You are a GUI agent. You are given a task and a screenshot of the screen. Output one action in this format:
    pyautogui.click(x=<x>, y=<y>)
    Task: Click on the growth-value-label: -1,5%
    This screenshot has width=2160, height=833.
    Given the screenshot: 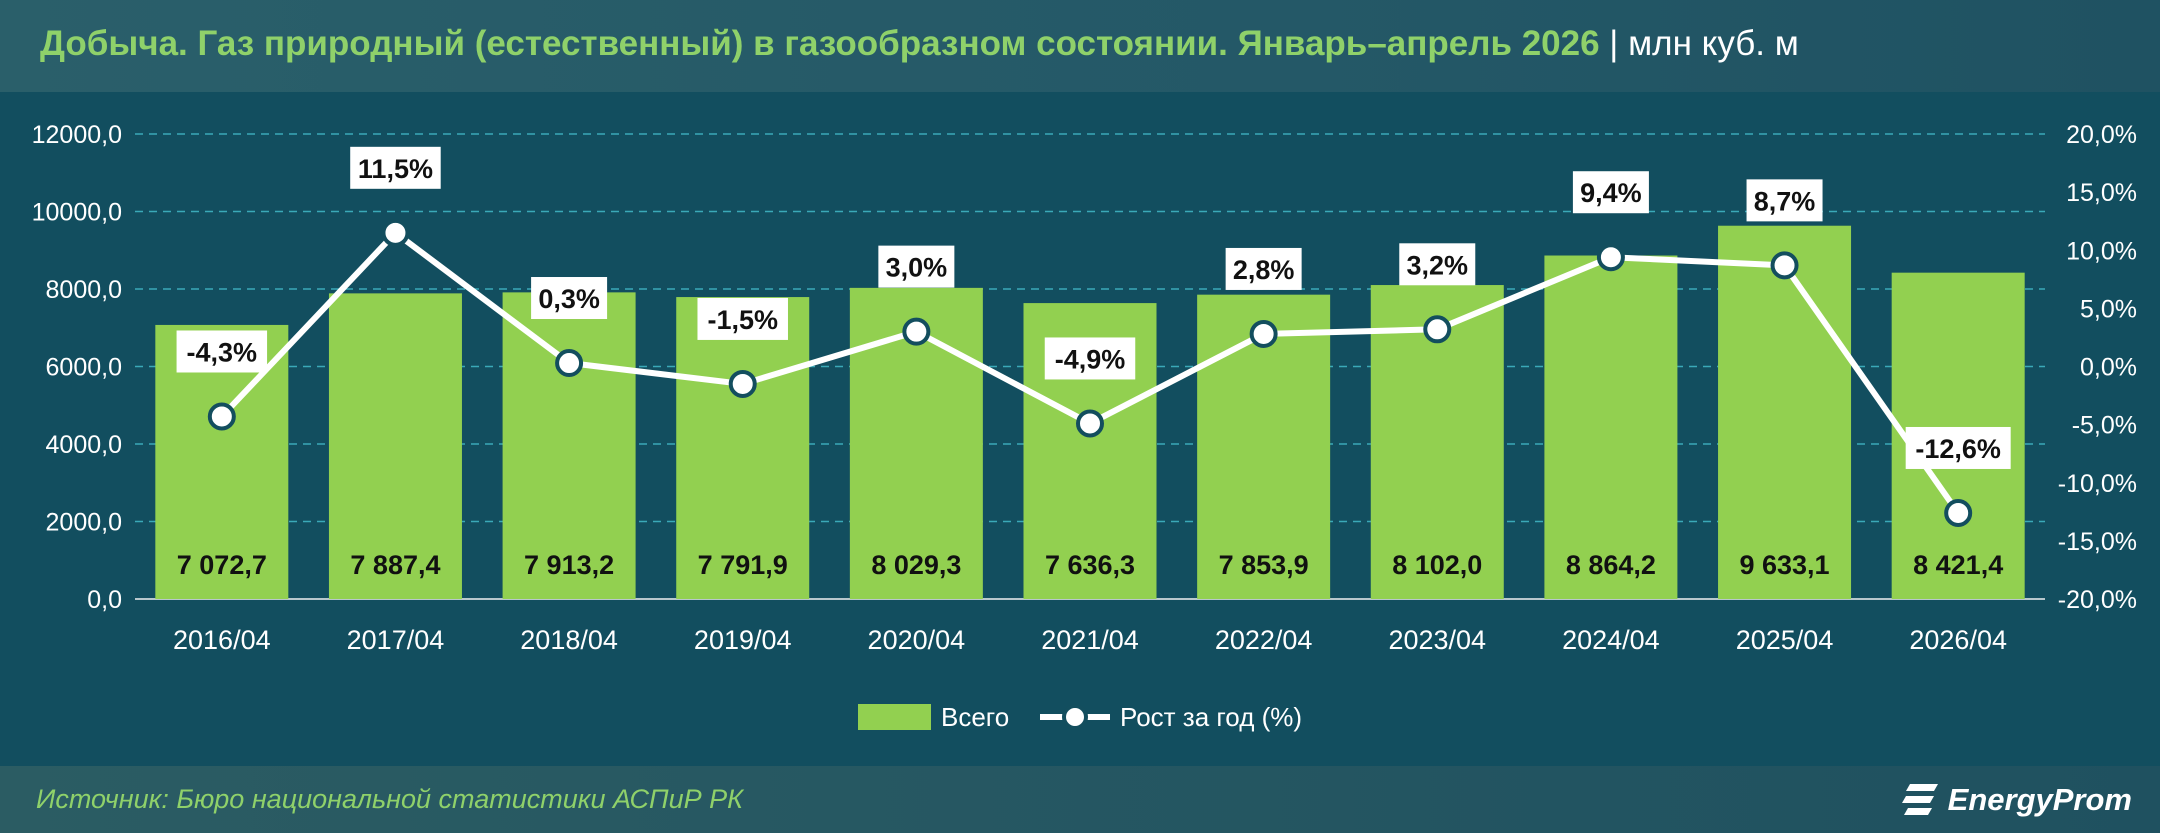 What is the action you would take?
    pyautogui.click(x=742, y=320)
    